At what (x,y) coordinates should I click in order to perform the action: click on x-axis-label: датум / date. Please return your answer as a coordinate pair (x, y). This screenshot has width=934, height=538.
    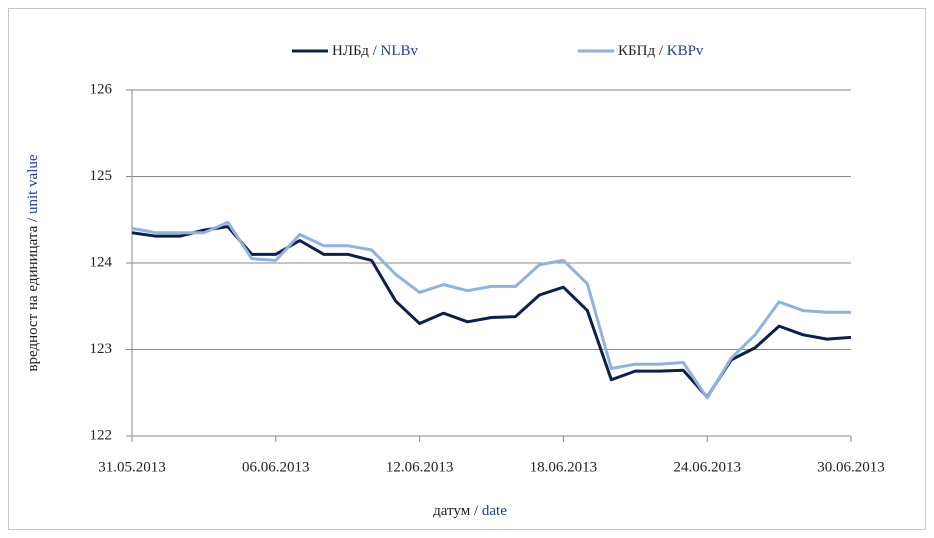
    Looking at the image, I should click on (470, 511).